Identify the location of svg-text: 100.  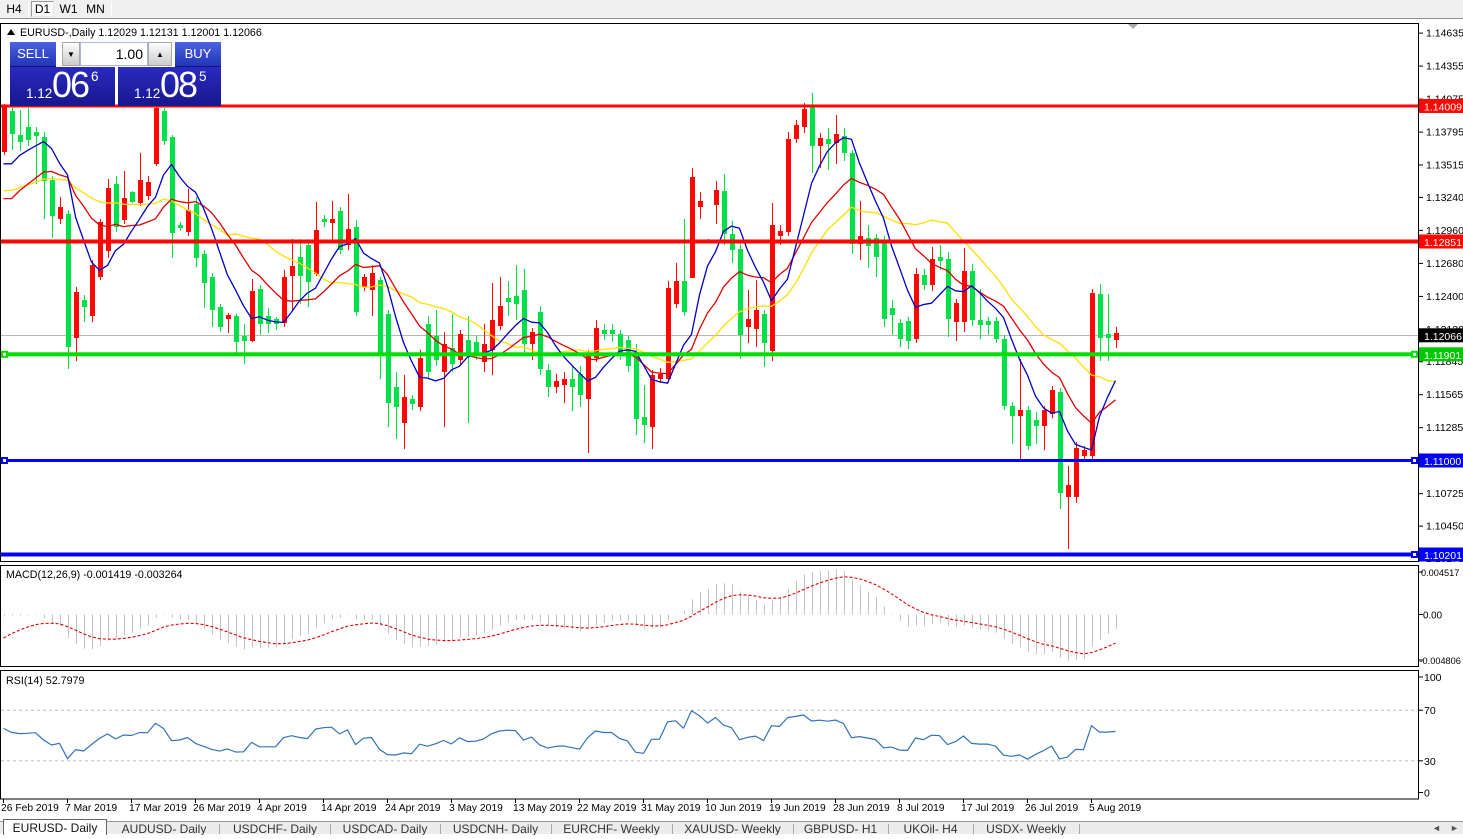
(1433, 678).